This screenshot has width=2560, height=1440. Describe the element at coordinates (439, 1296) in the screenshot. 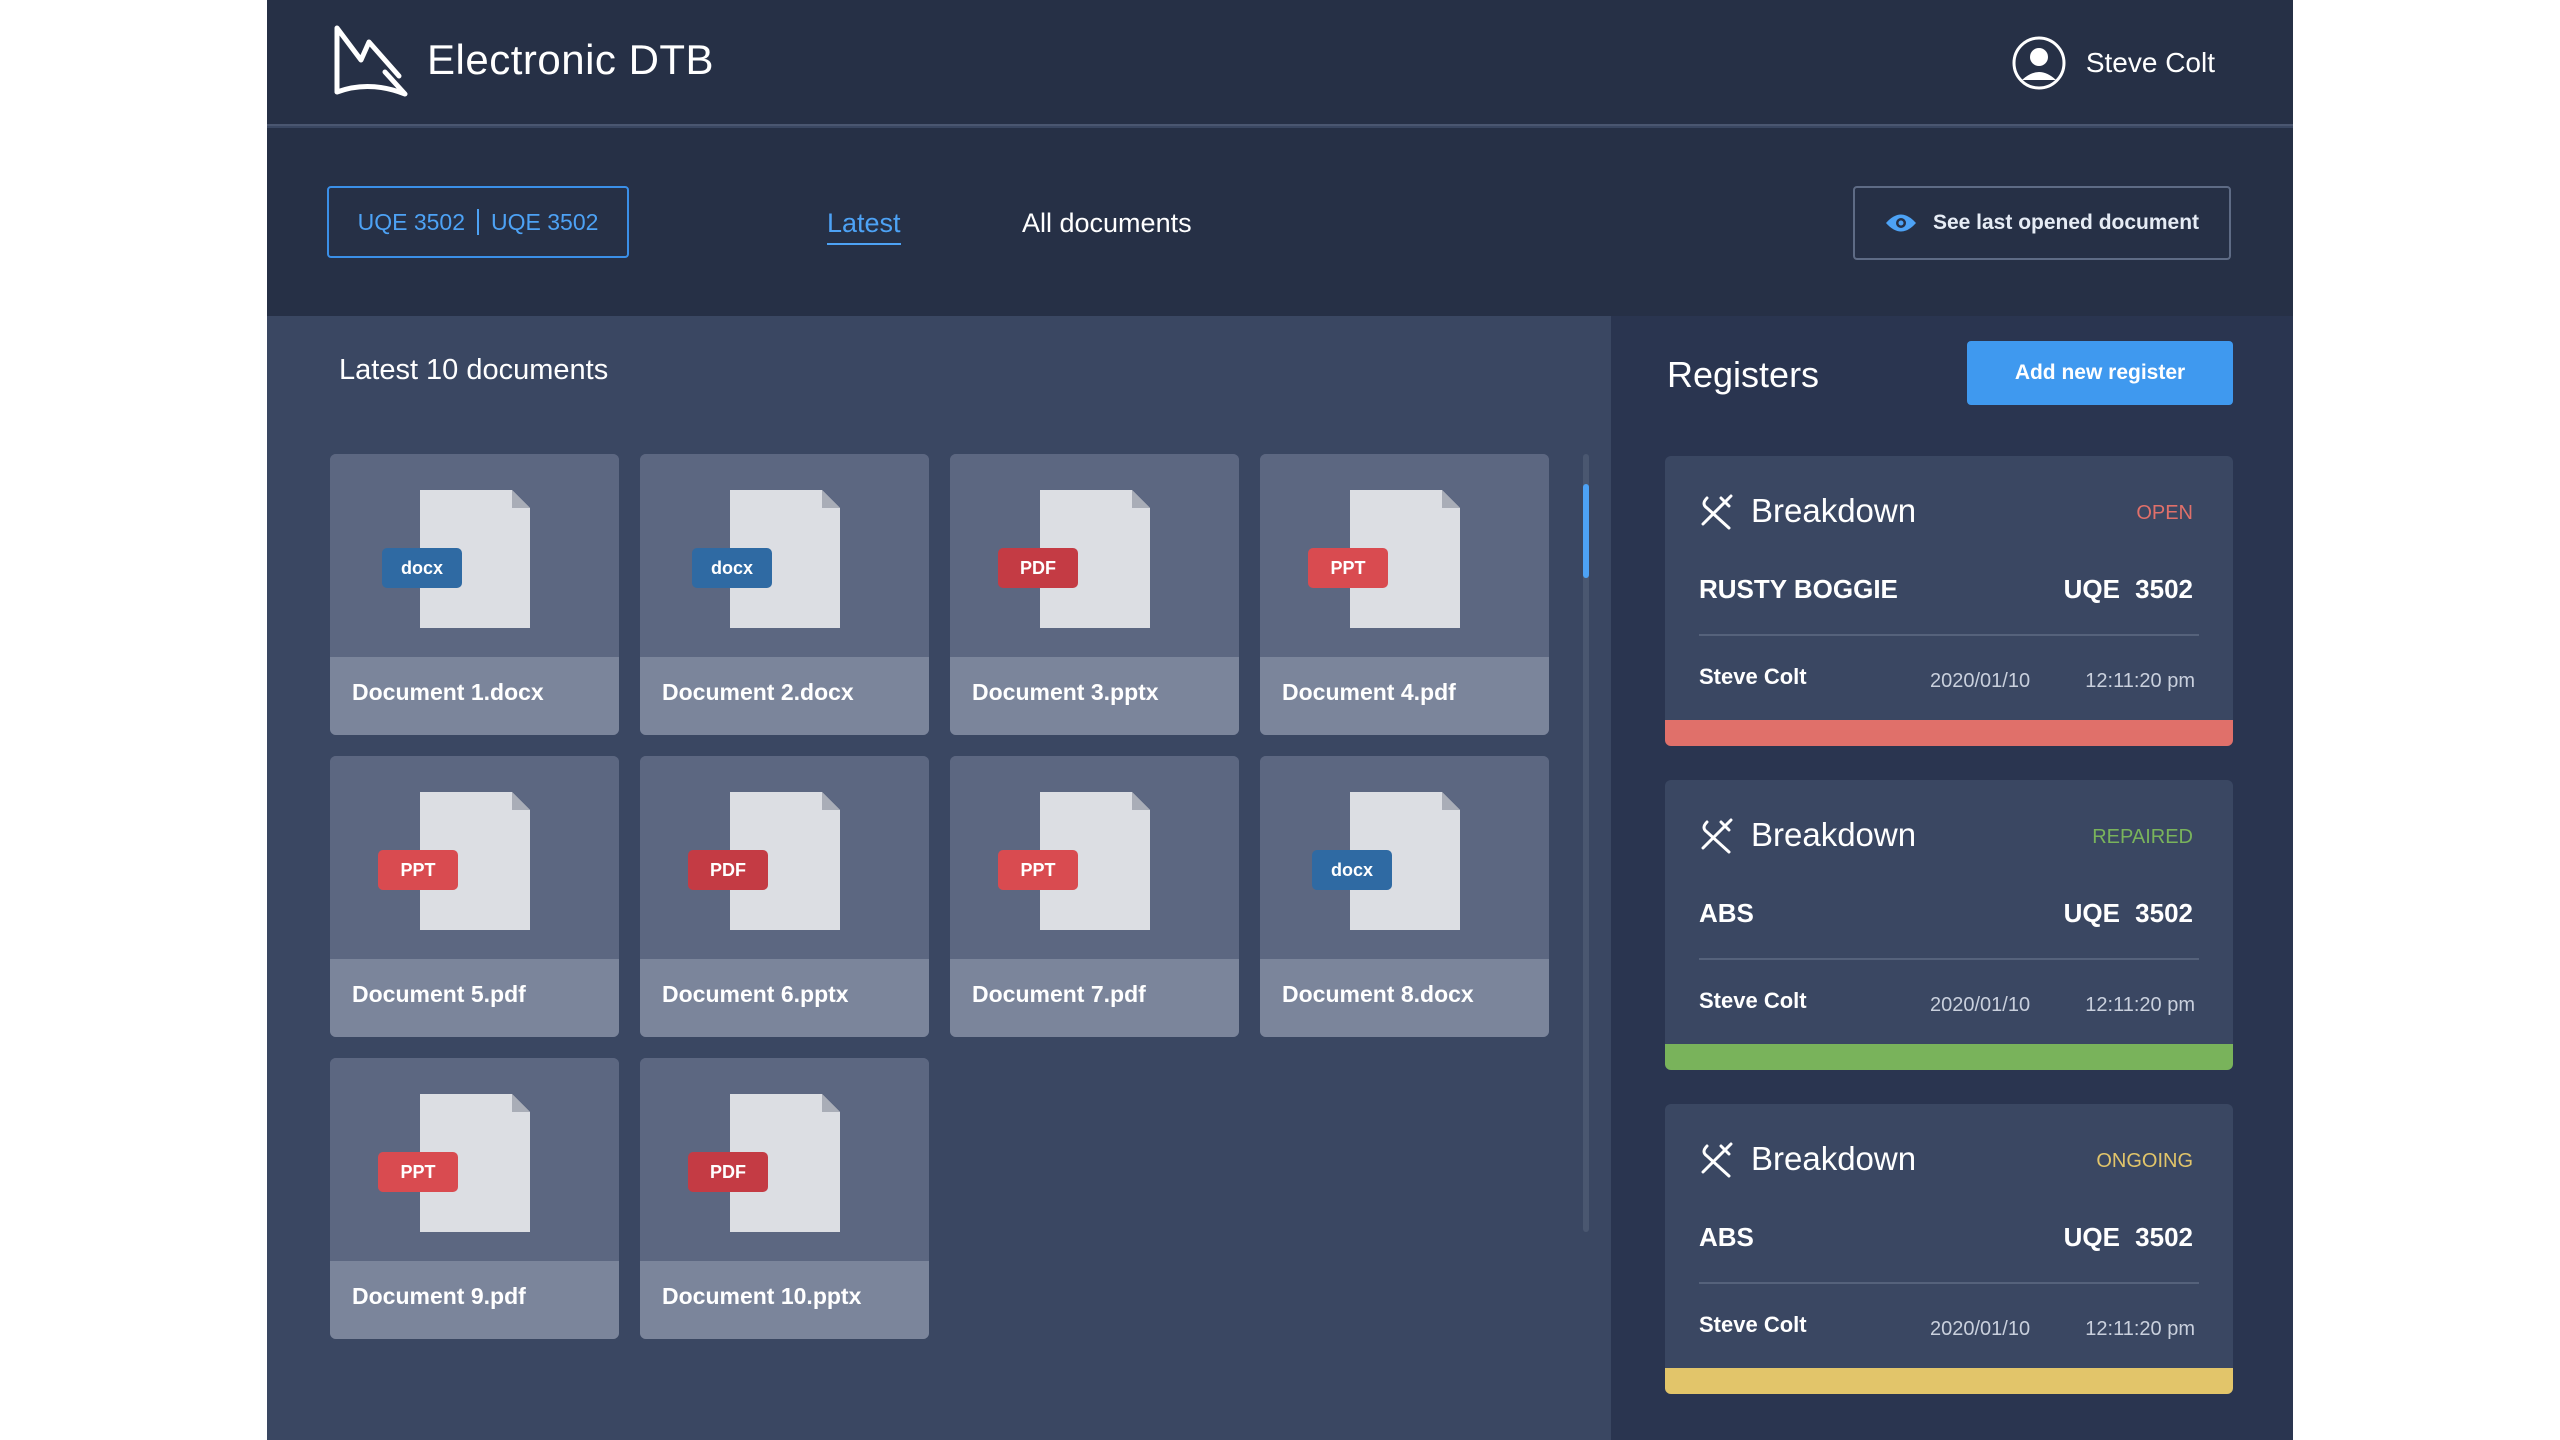

I see `document-name: Document 9.pdf` at that location.